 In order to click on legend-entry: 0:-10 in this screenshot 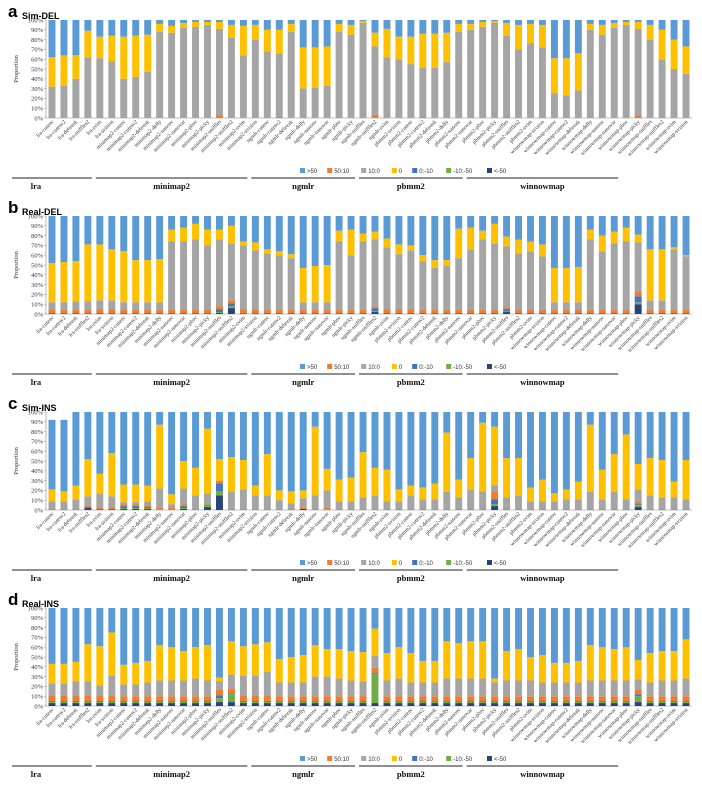, I will do `click(426, 172)`.